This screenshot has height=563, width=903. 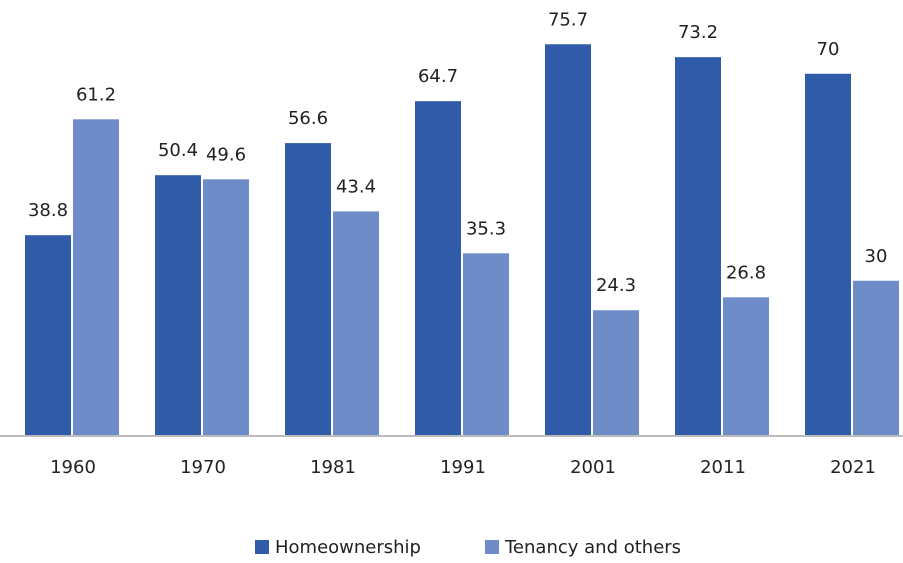 I want to click on legend-label: Homeownership, so click(x=348, y=547).